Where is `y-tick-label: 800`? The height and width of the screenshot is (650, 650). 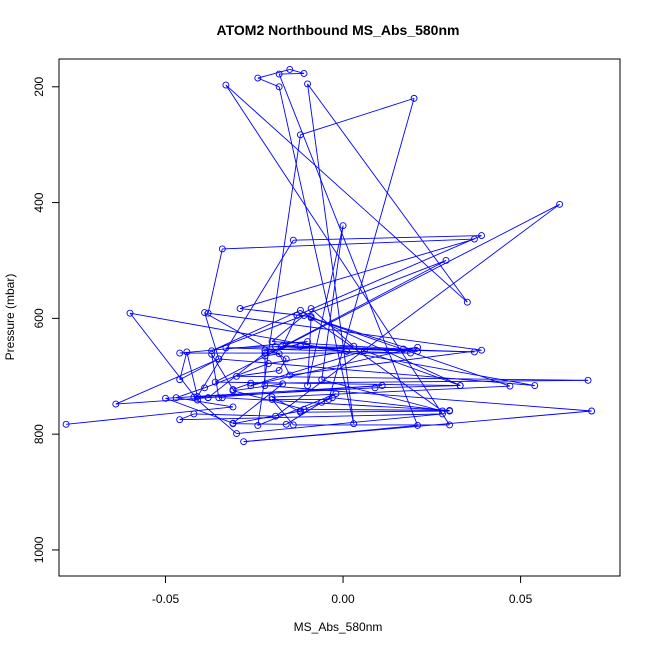
y-tick-label: 800 is located at coordinates (39, 434).